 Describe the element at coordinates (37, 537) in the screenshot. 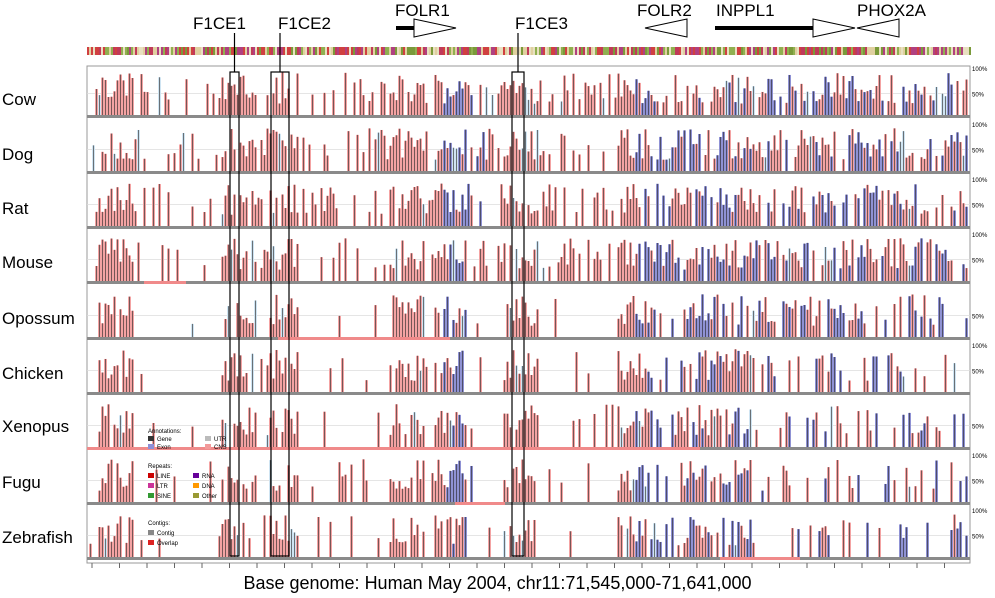

I see `species-label-zebrafish: Zebrafish` at that location.